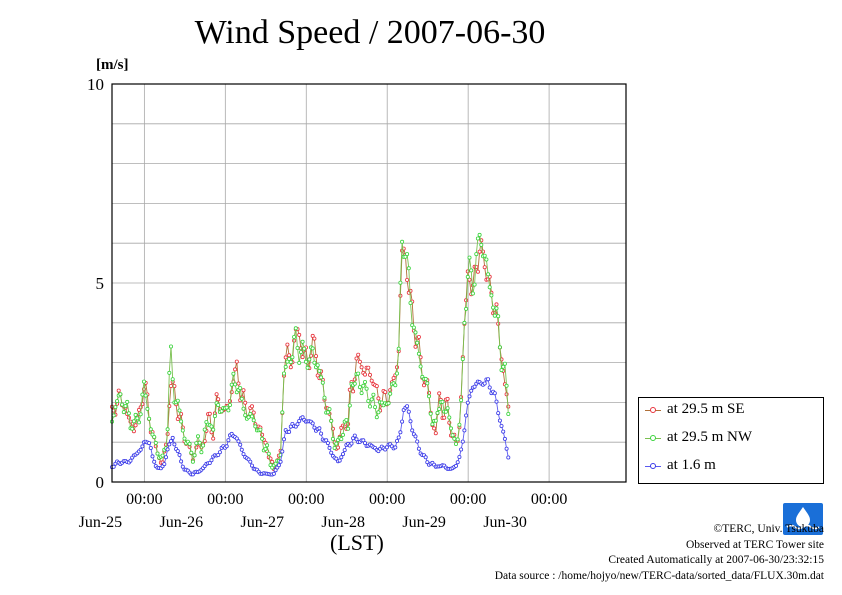 Image resolution: width=842 pixels, height=595 pixels. What do you see at coordinates (100, 283) in the screenshot?
I see `y-tick-label: 5` at bounding box center [100, 283].